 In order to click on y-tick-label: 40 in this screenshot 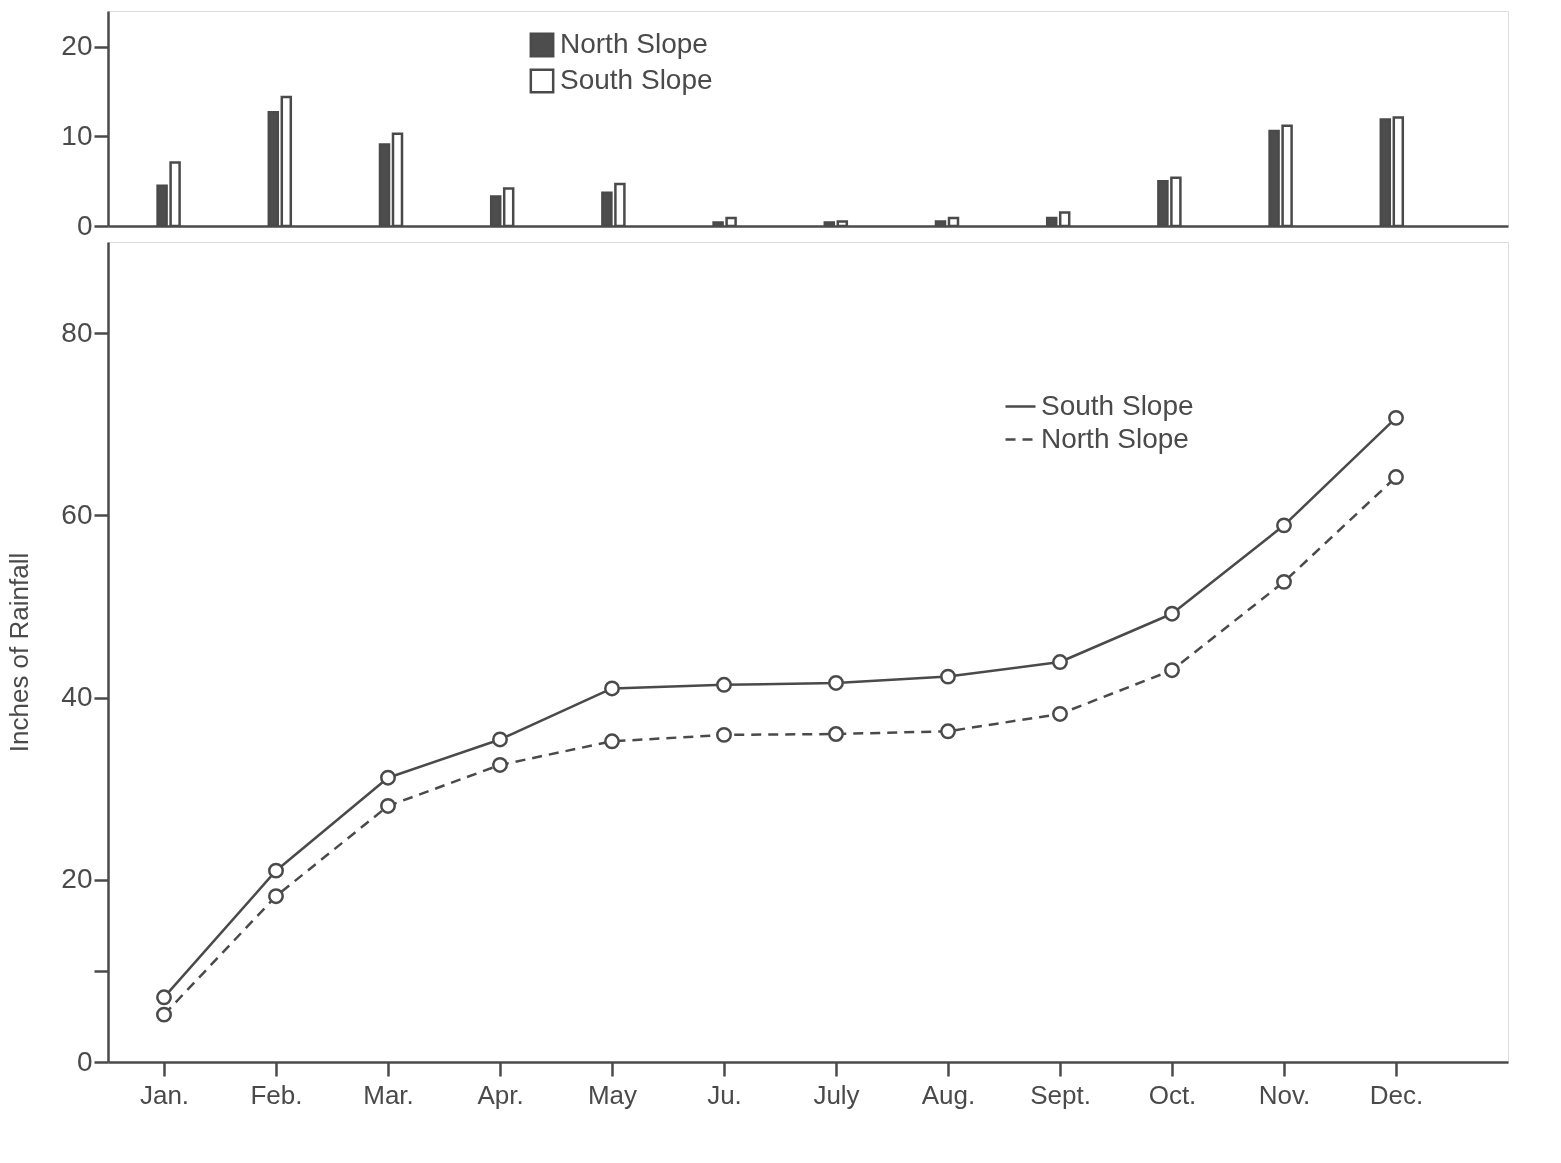, I will do `click(77, 697)`.